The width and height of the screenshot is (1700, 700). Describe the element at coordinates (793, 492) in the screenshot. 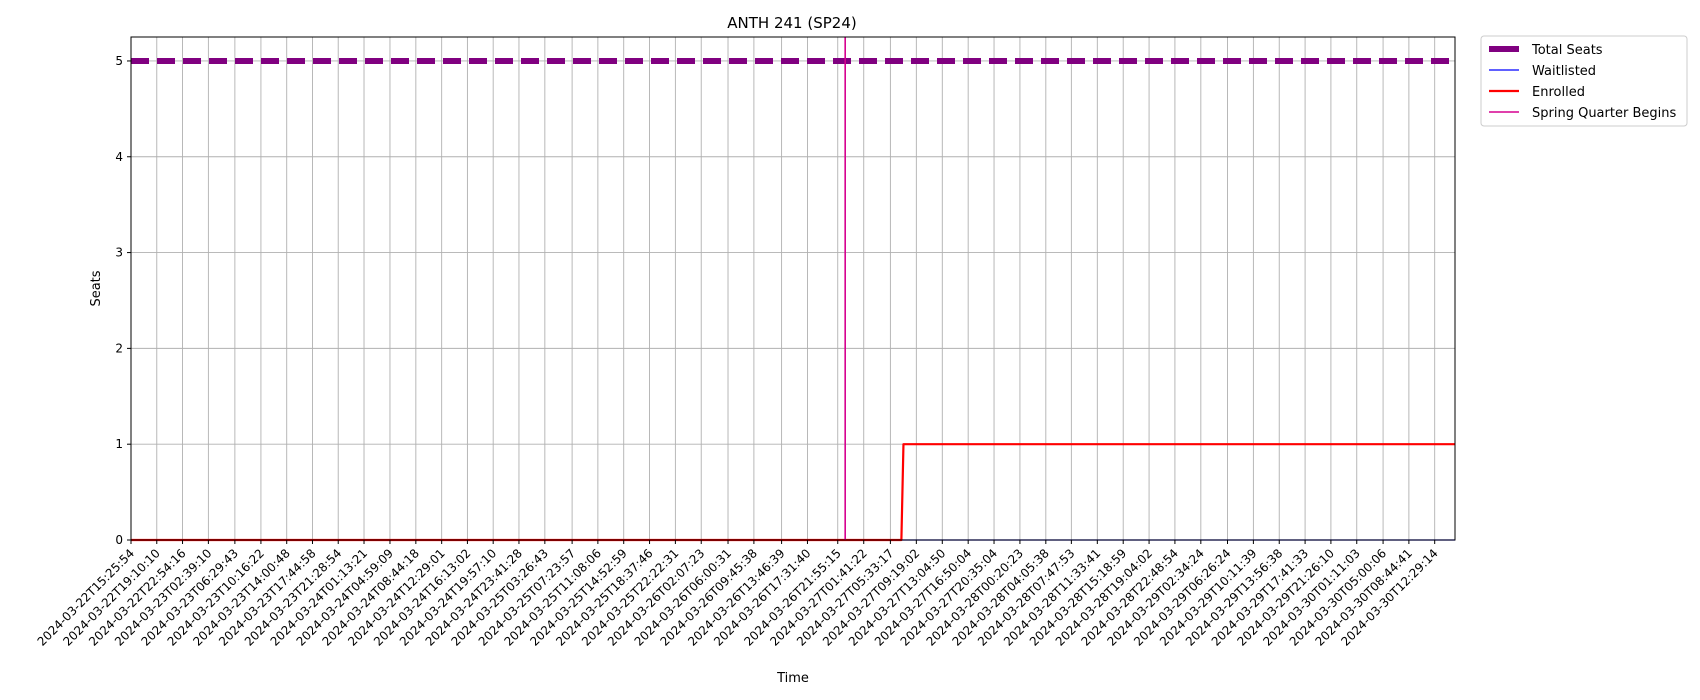

I see `series-enrolled` at that location.